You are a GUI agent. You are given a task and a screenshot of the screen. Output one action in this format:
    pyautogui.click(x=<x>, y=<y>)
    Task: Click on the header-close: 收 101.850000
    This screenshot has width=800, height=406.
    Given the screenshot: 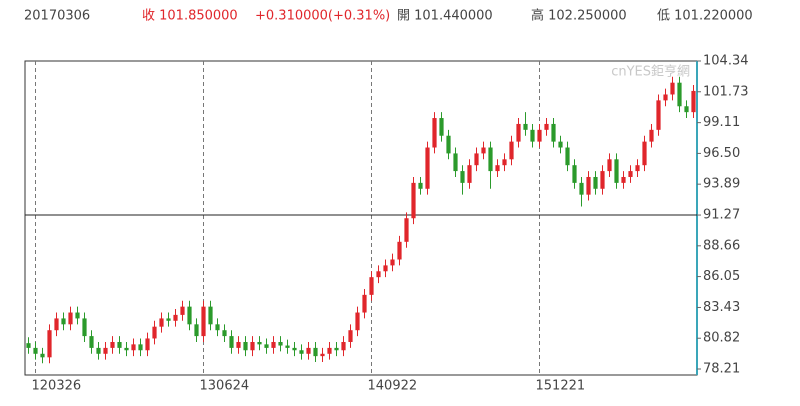 What is the action you would take?
    pyautogui.click(x=190, y=16)
    